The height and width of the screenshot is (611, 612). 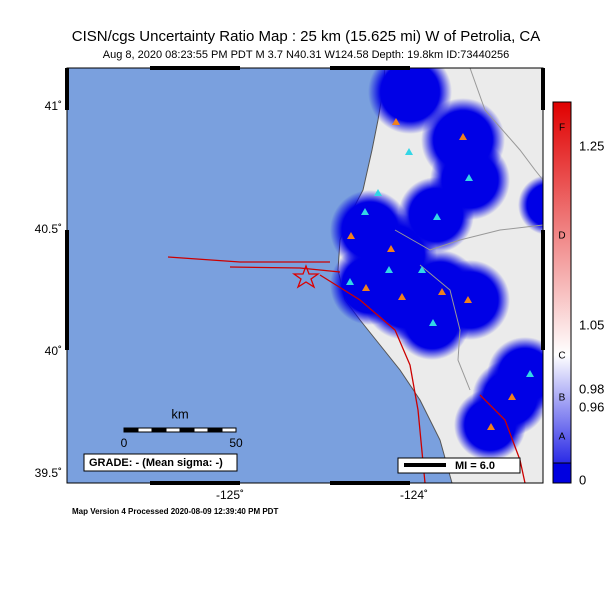 I want to click on grade-letter: C, so click(x=561, y=356).